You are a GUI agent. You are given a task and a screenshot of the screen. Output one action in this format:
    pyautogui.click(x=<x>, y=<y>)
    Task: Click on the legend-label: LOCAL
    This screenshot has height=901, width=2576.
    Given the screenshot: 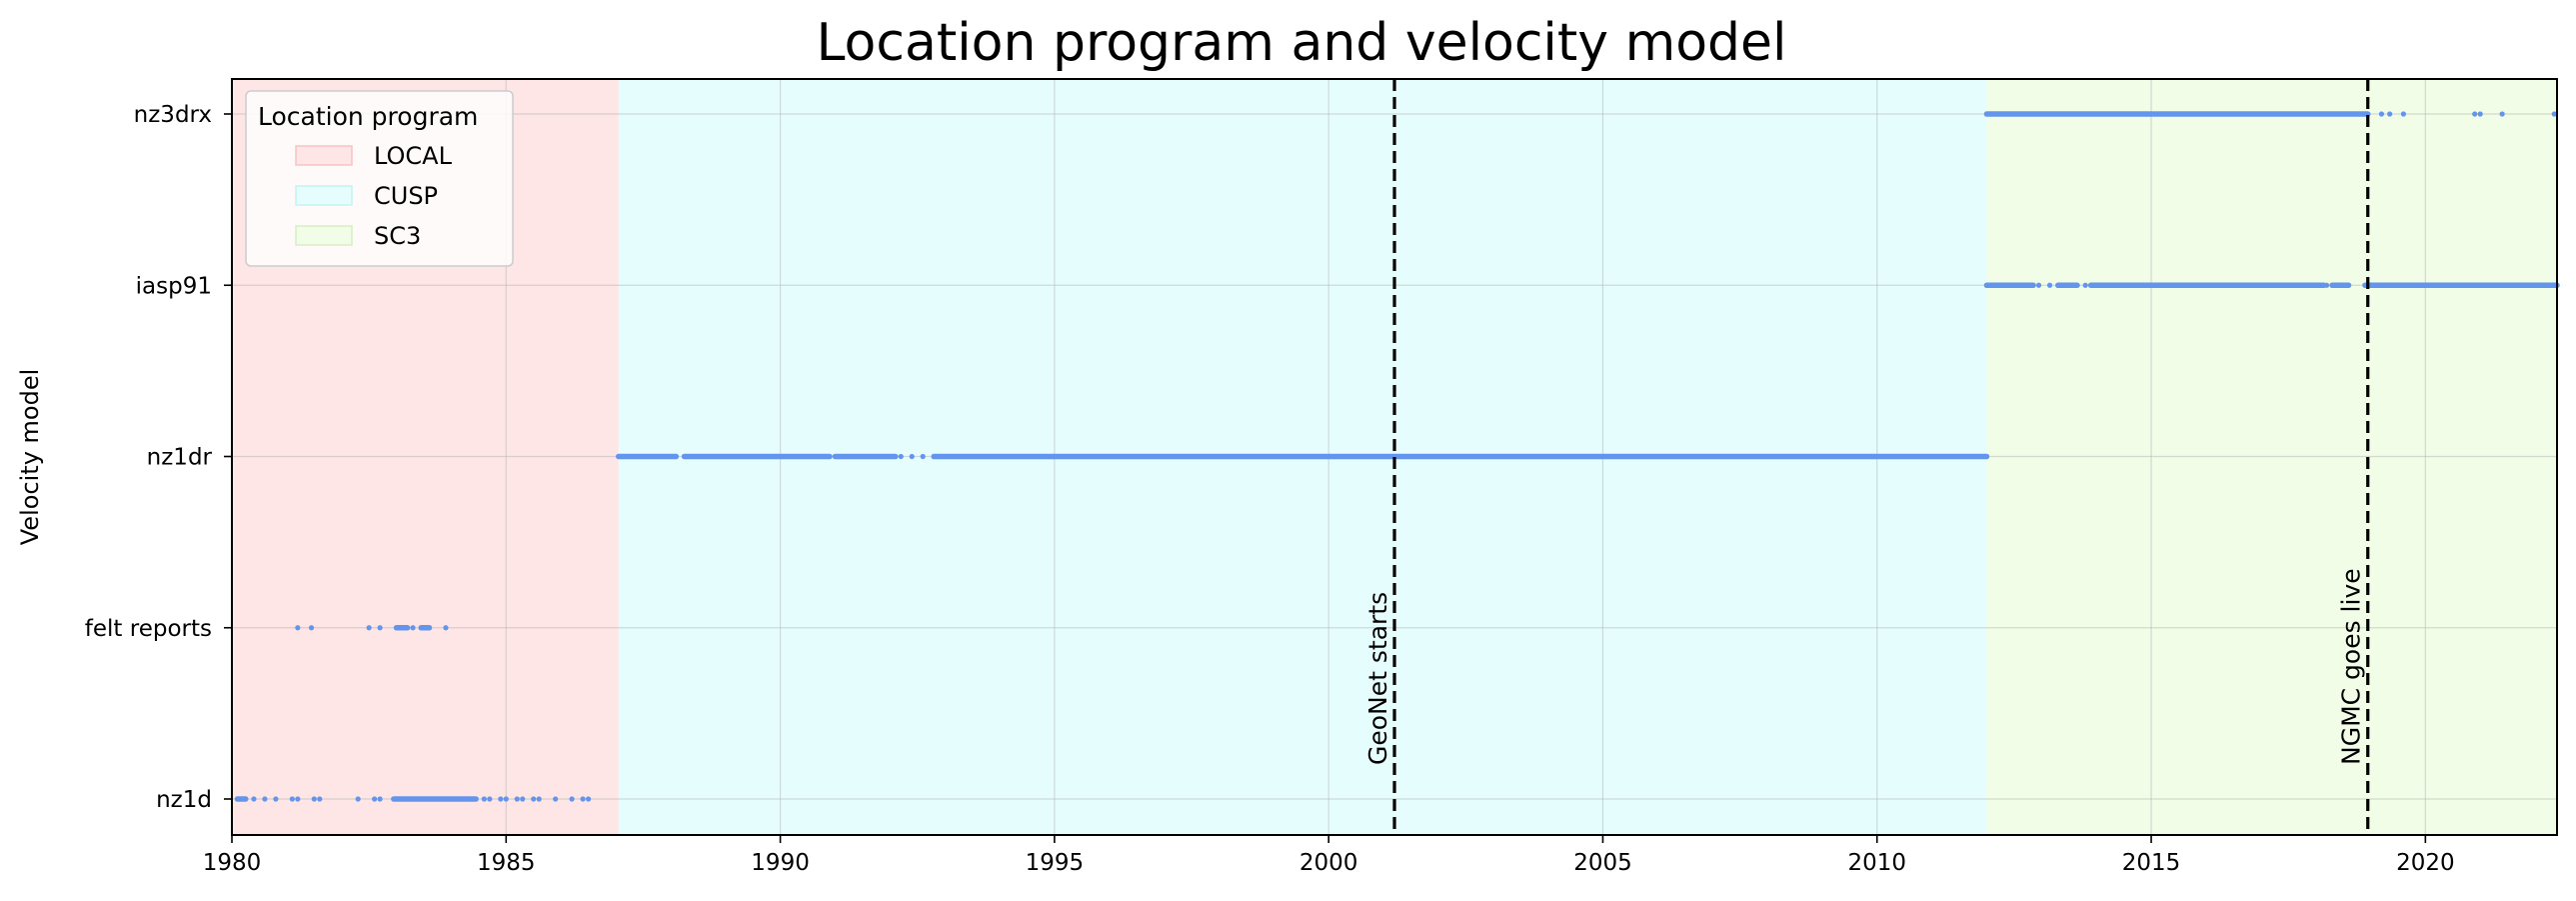 What is the action you would take?
    pyautogui.click(x=414, y=156)
    